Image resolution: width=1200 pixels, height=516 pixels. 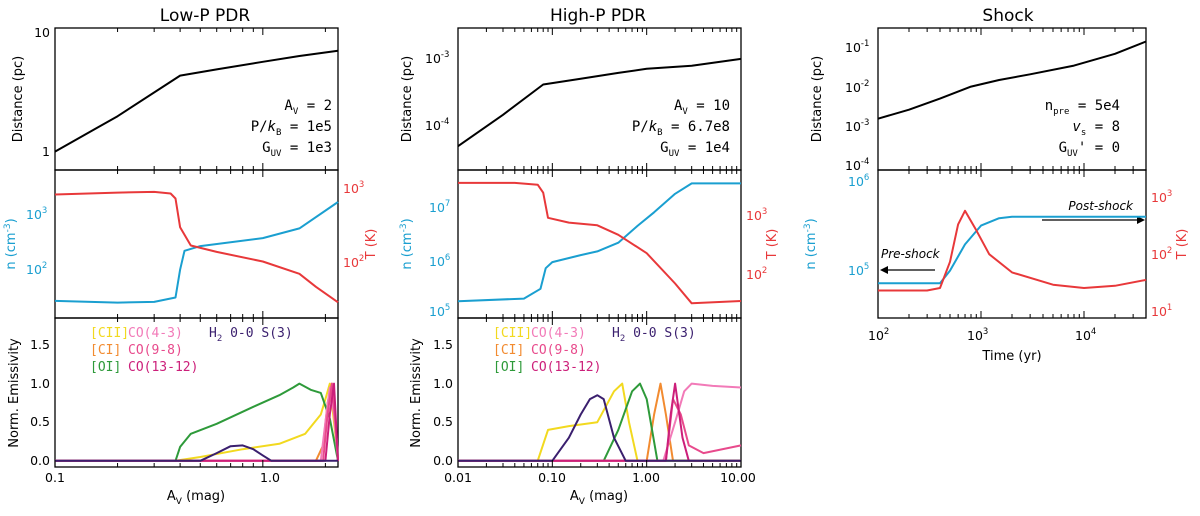 I want to click on shock-series-t2, so click(x=1012, y=250).